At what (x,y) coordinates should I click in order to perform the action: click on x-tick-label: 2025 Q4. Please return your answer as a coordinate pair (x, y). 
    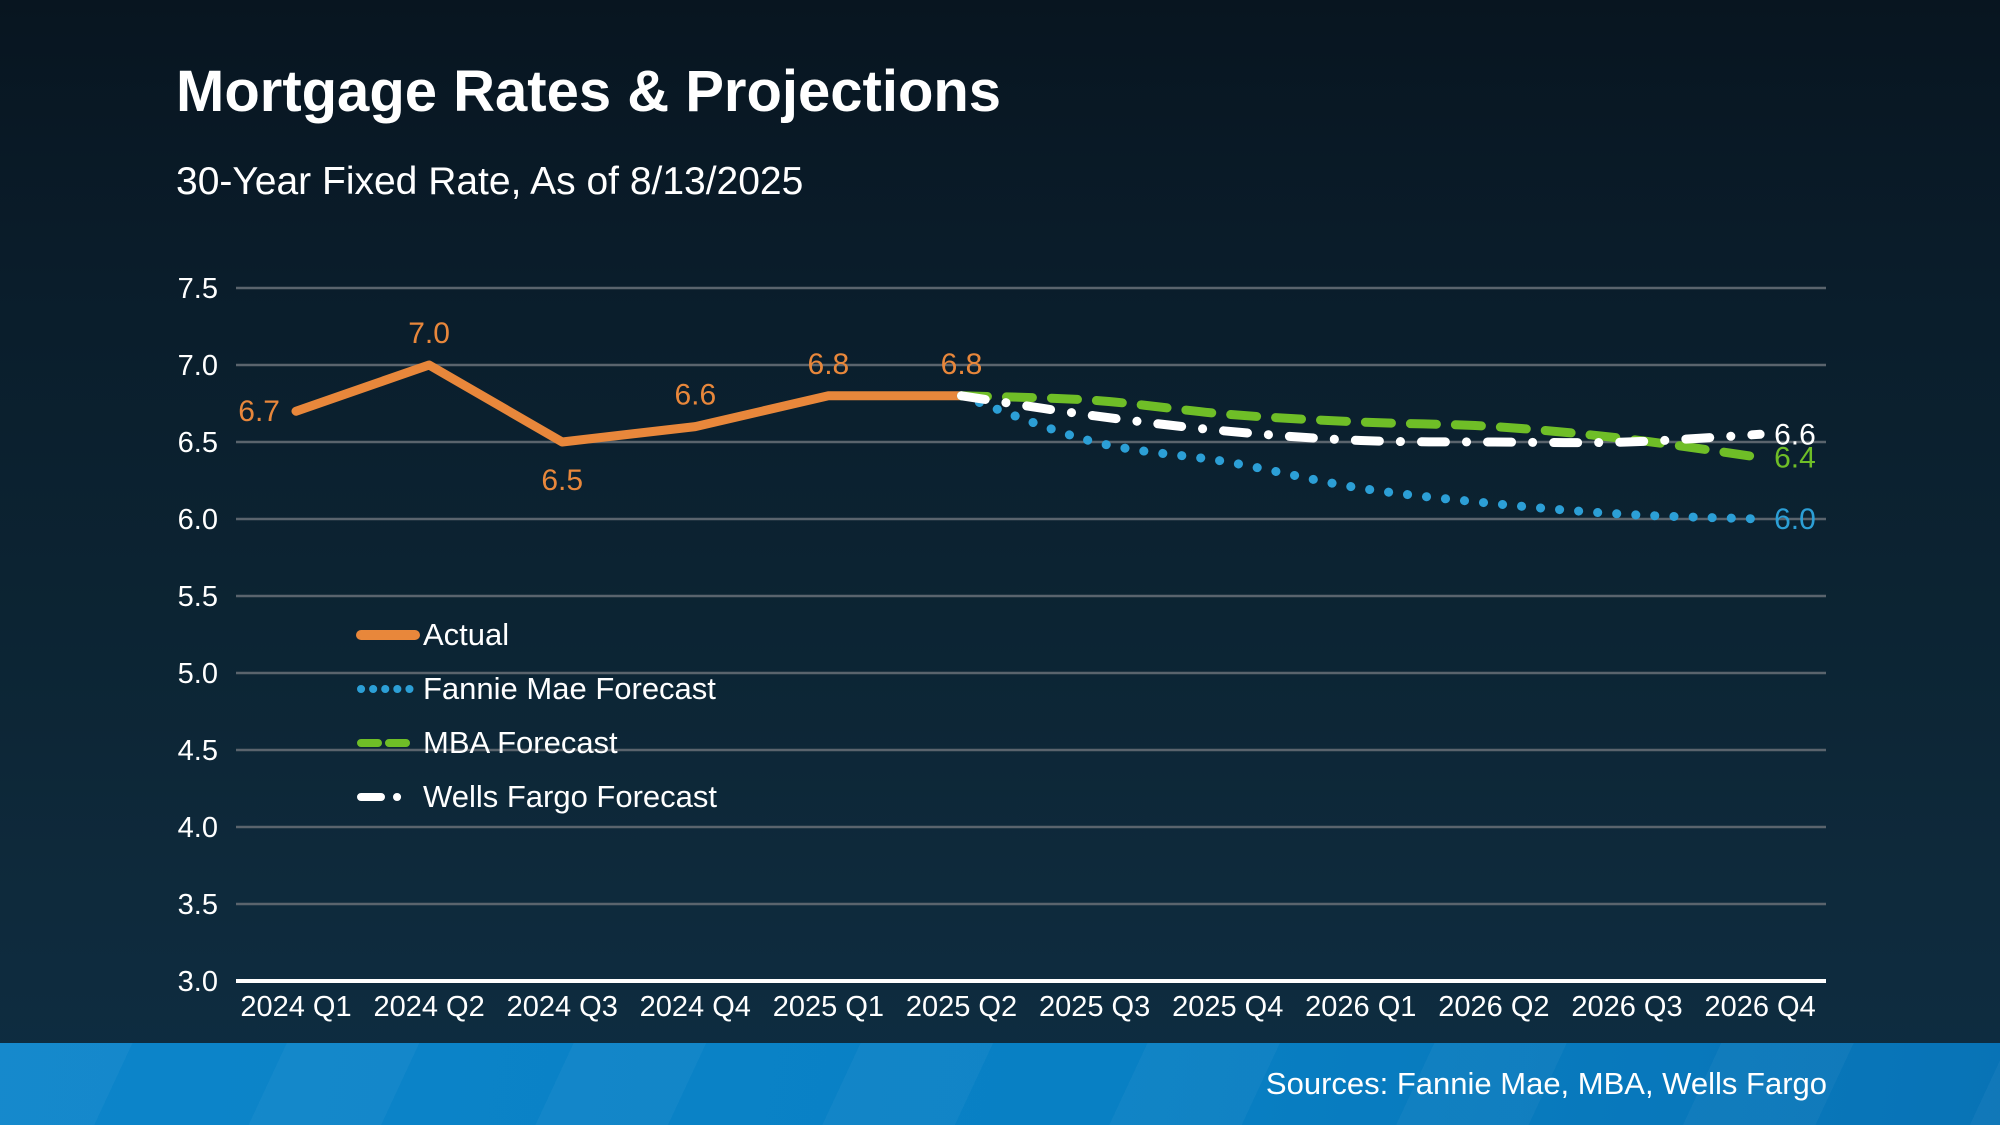
    Looking at the image, I should click on (1227, 1007).